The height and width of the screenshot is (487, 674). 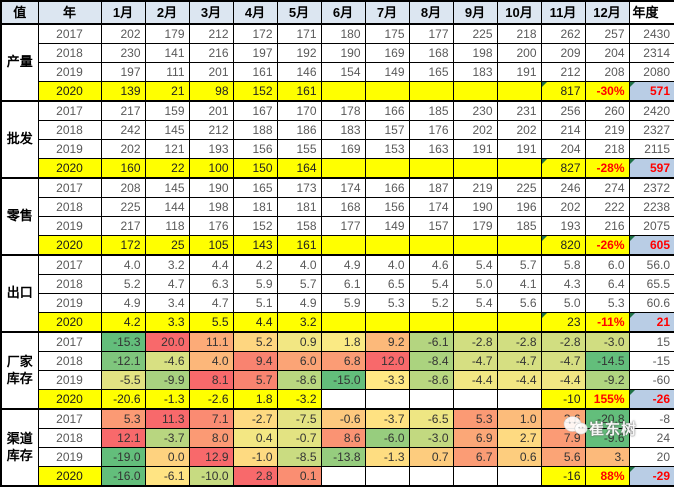 What do you see at coordinates (167, 187) in the screenshot?
I see `table-cell: 145` at bounding box center [167, 187].